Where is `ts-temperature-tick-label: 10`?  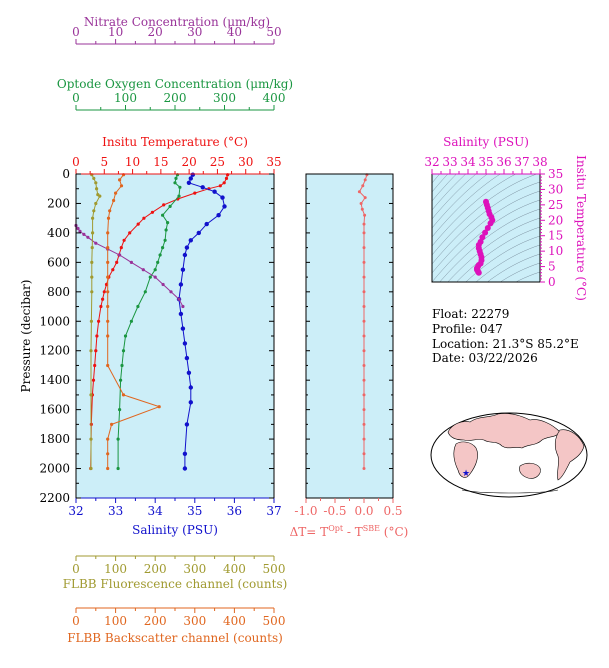 ts-temperature-tick-label: 10 is located at coordinates (555, 251).